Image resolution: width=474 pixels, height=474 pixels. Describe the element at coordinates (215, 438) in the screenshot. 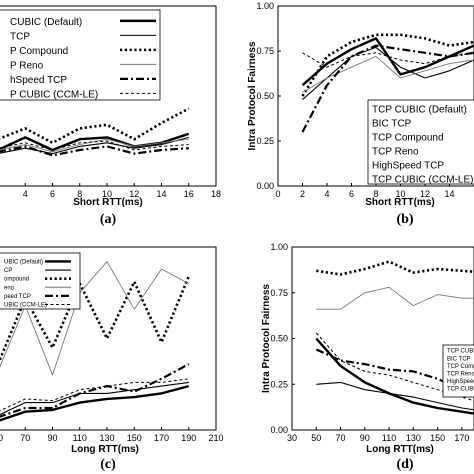

I see `x-tick-label: 210` at that location.